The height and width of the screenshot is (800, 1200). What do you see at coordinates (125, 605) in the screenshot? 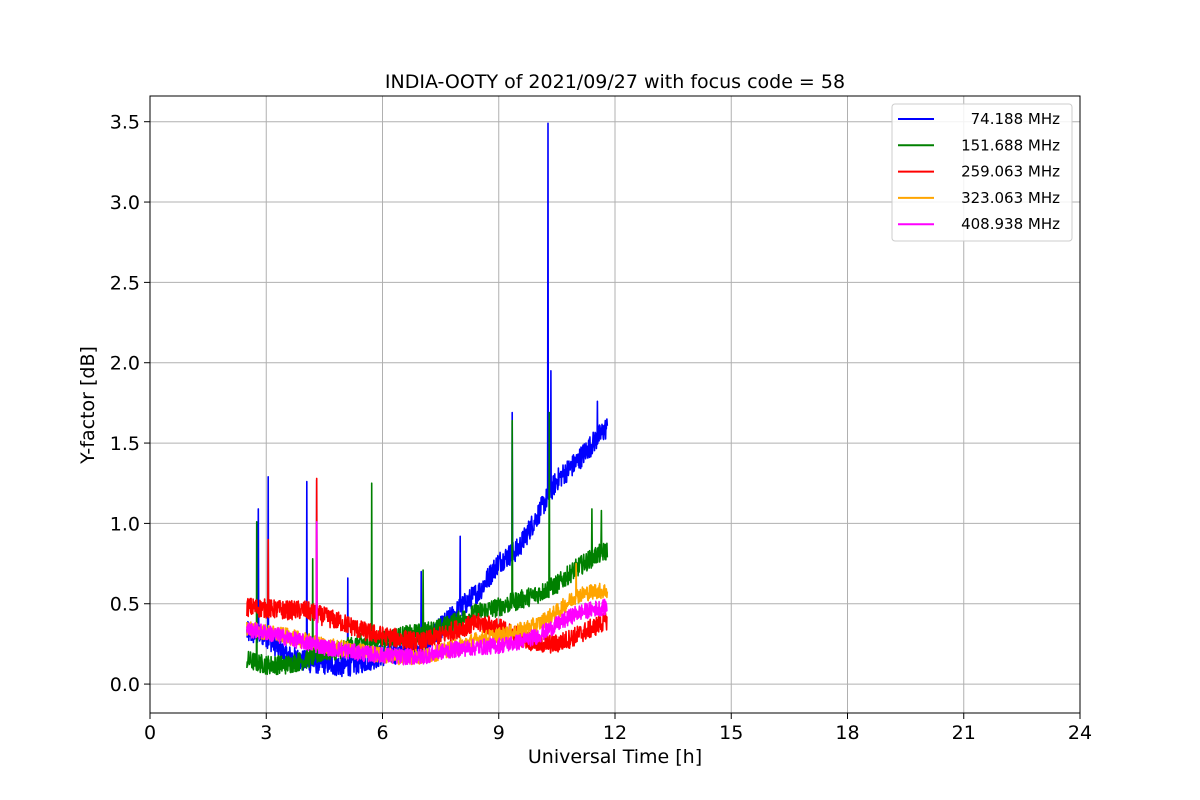
I see `y-tick-label: 0.5` at bounding box center [125, 605].